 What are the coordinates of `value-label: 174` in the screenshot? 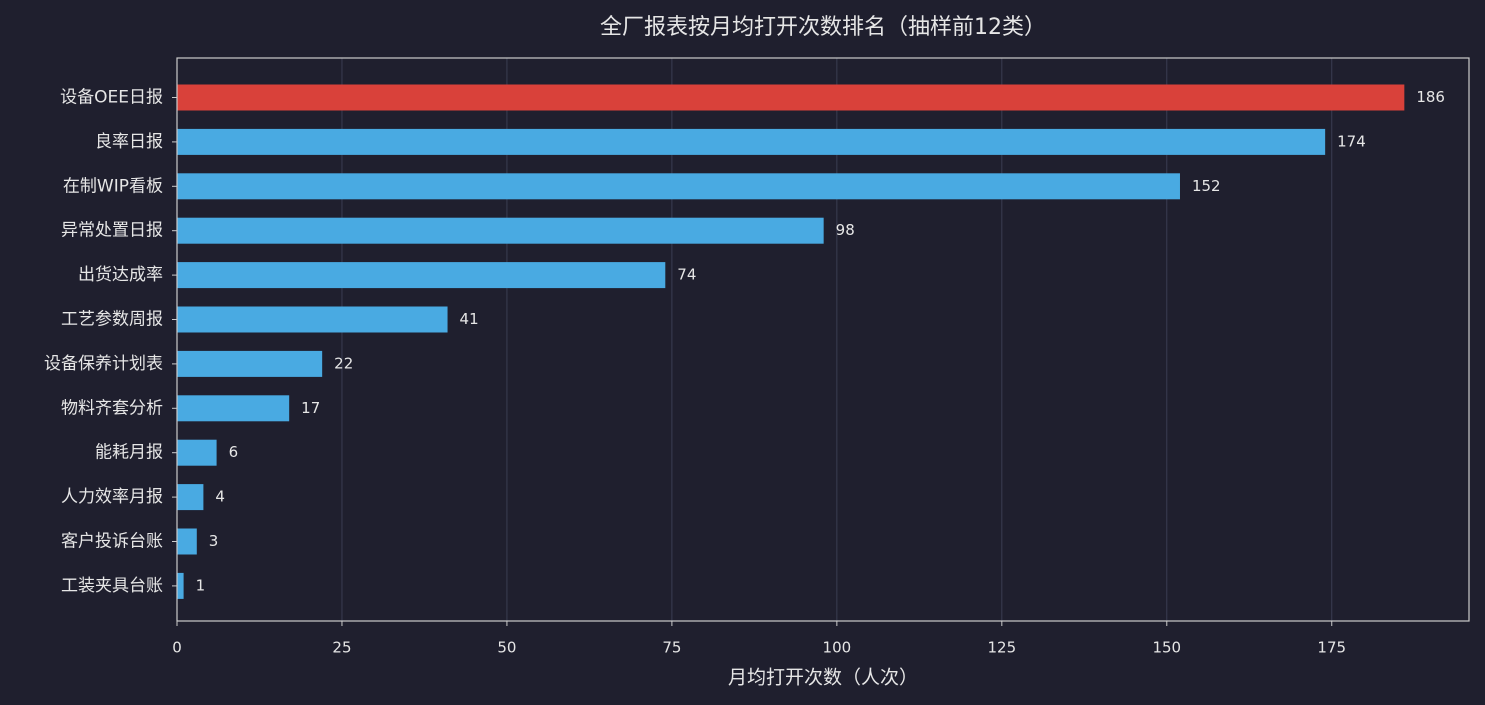 It's located at (1351, 141).